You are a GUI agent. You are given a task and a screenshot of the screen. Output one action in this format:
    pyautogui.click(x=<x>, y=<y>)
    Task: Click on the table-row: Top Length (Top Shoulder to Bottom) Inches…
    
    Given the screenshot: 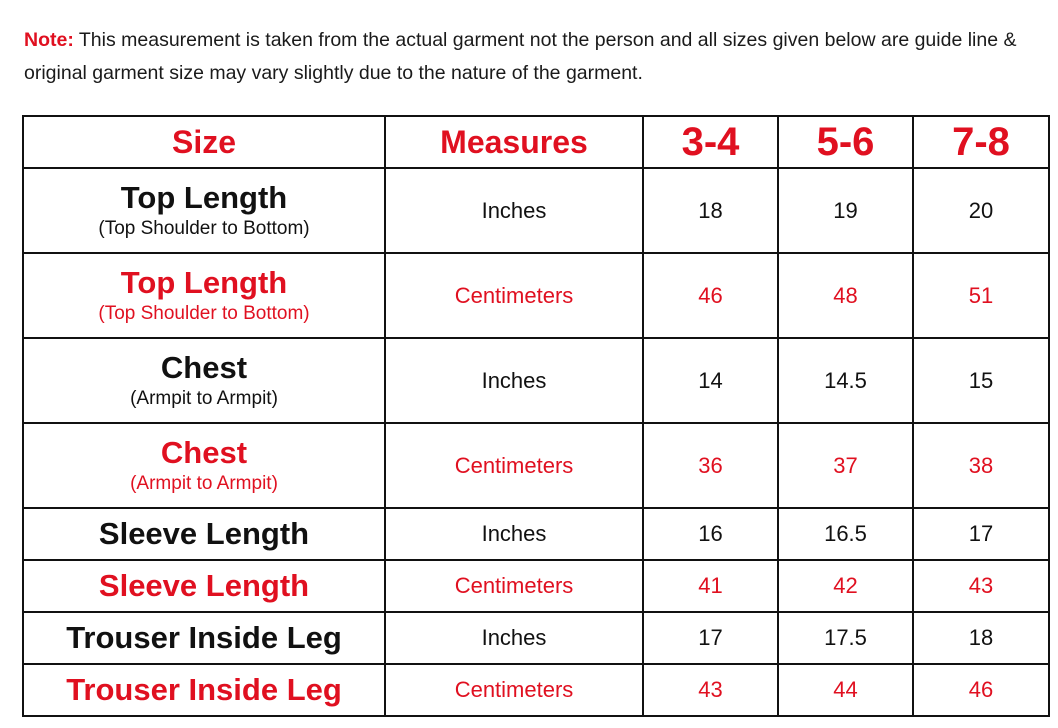 What is the action you would take?
    pyautogui.click(x=536, y=210)
    